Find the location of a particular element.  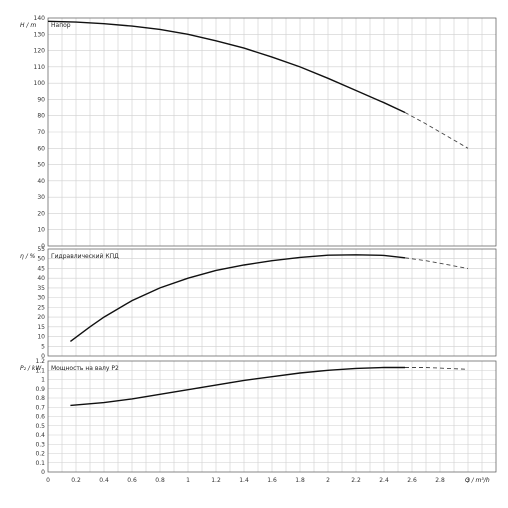

y-tick-label: 0.7 is located at coordinates (40, 407).